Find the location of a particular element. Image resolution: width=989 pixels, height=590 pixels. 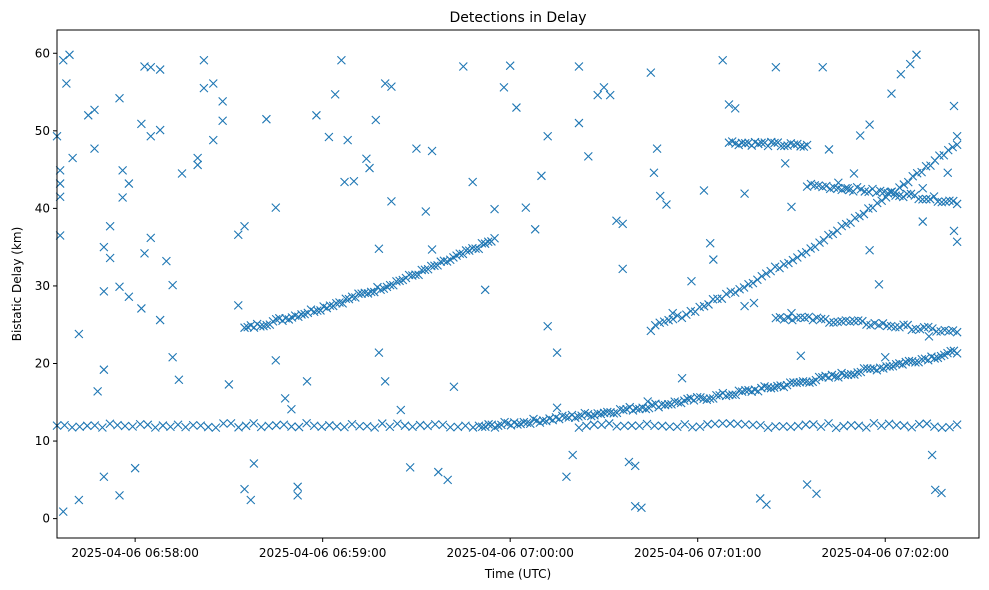

y-tick-label: 30 is located at coordinates (42, 286).